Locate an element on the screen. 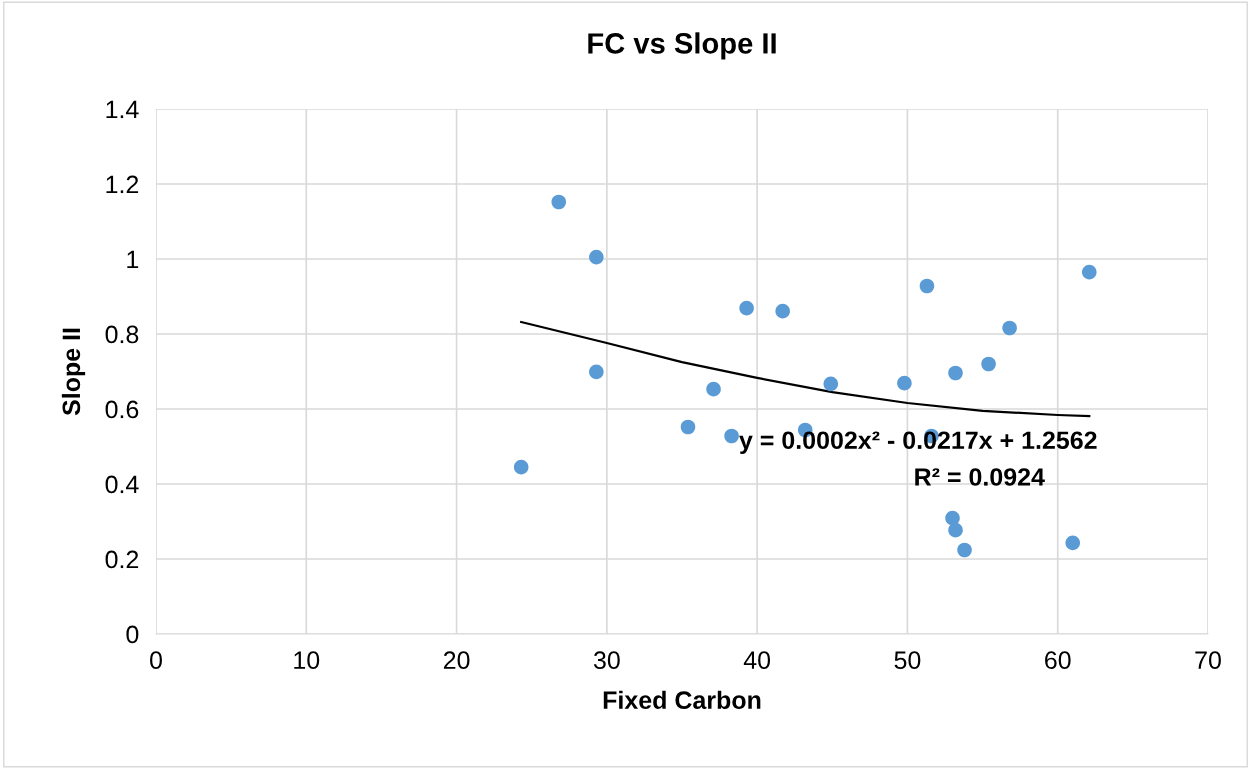  annotation: y = 0.0002x² - 0.0217x + 1.2562 is located at coordinates (918, 443).